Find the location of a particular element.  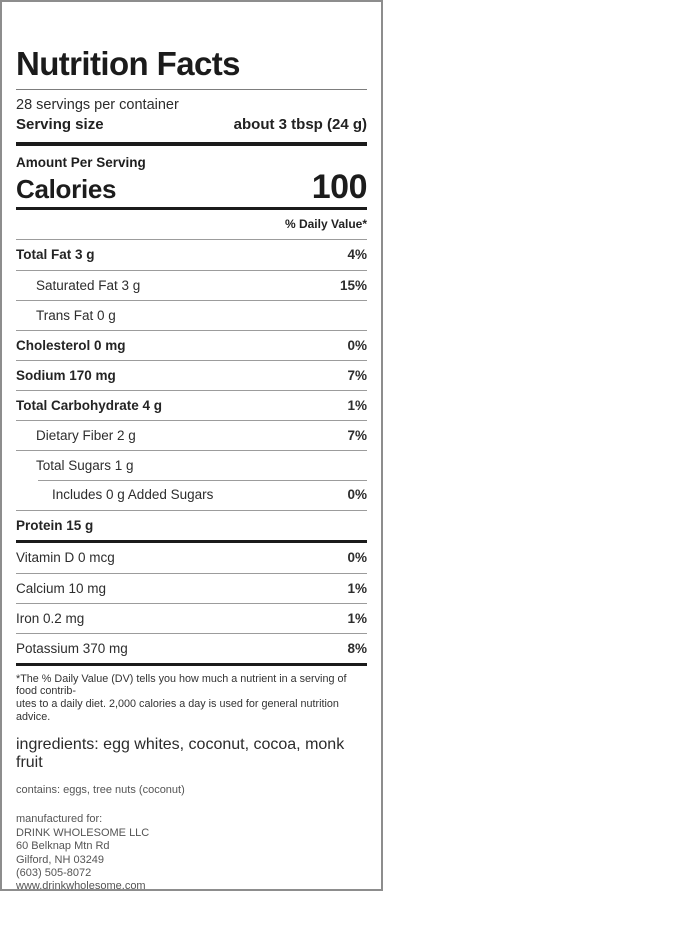

nutrient-name: Trans Fat 0 g is located at coordinates (76, 315).